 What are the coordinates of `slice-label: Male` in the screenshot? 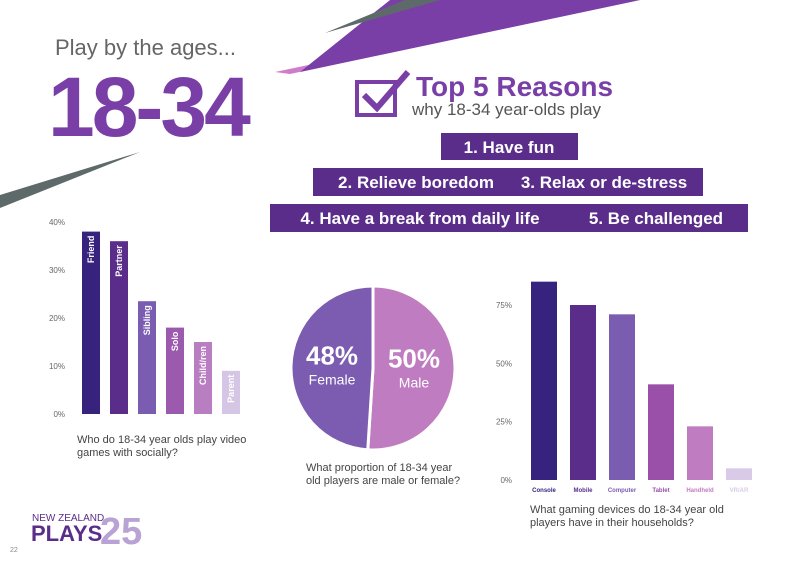 It's located at (414, 382).